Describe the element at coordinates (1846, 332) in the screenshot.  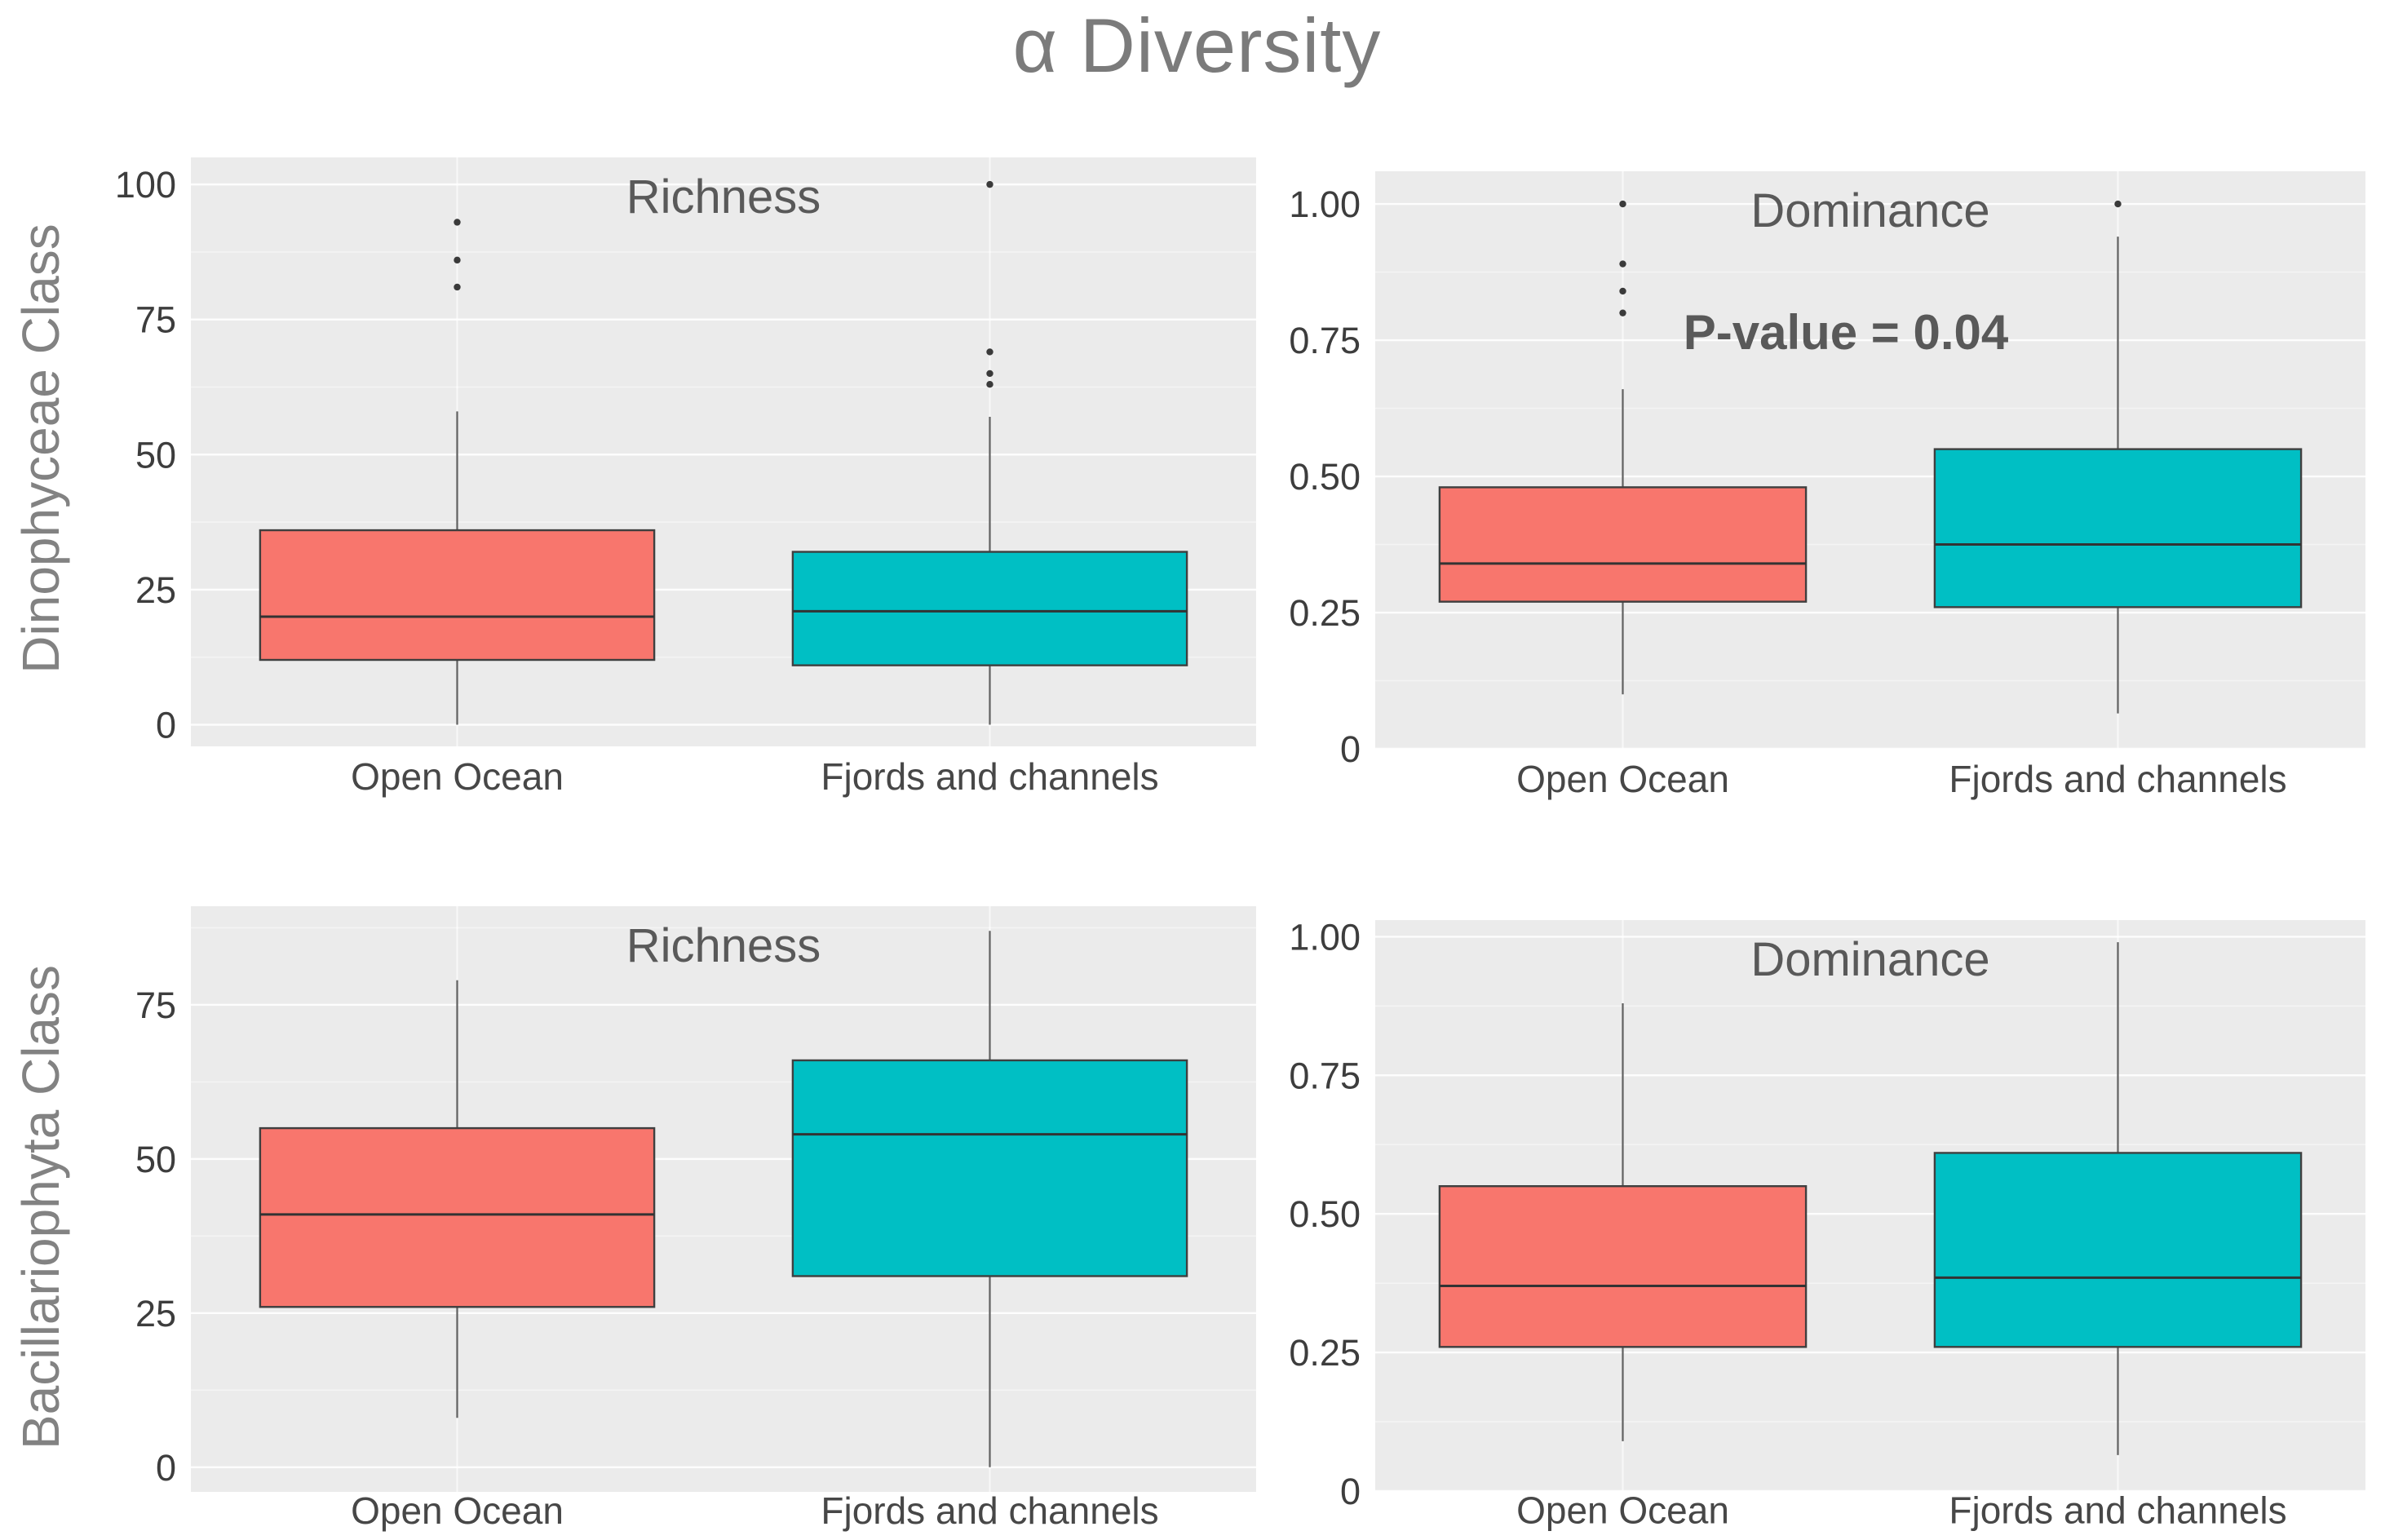
I see `annotation-pvalue: P-value = 0.04` at that location.